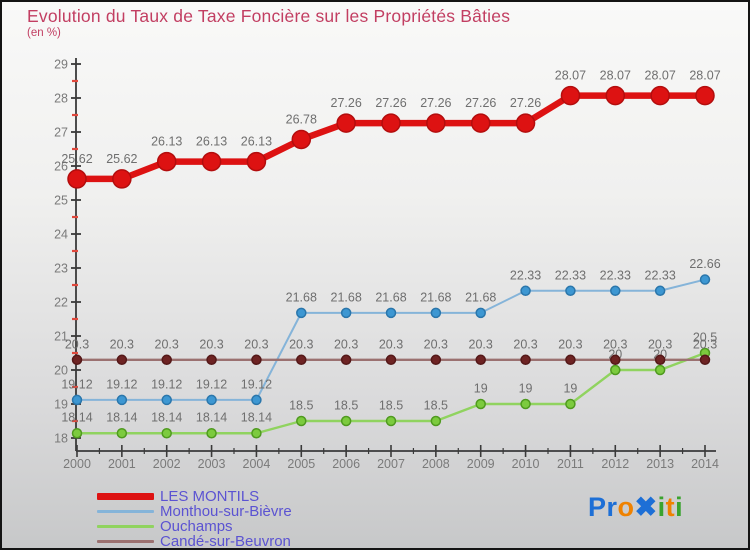  What do you see at coordinates (61, 303) in the screenshot?
I see `y-tick-label: 22` at bounding box center [61, 303].